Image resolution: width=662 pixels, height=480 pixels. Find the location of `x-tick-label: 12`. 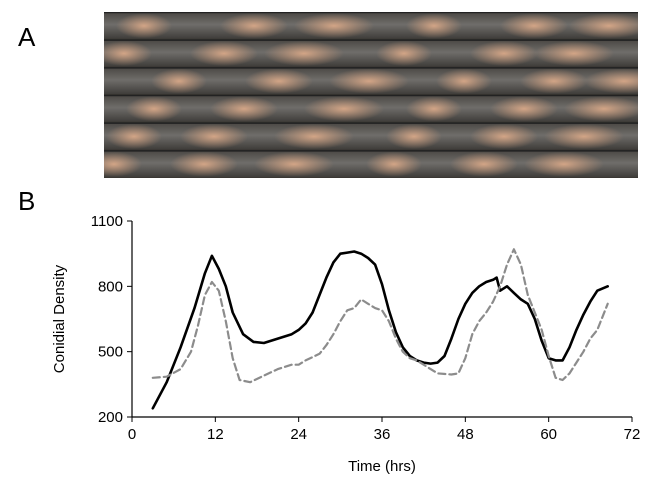

x-tick-label: 12 is located at coordinates (215, 434).